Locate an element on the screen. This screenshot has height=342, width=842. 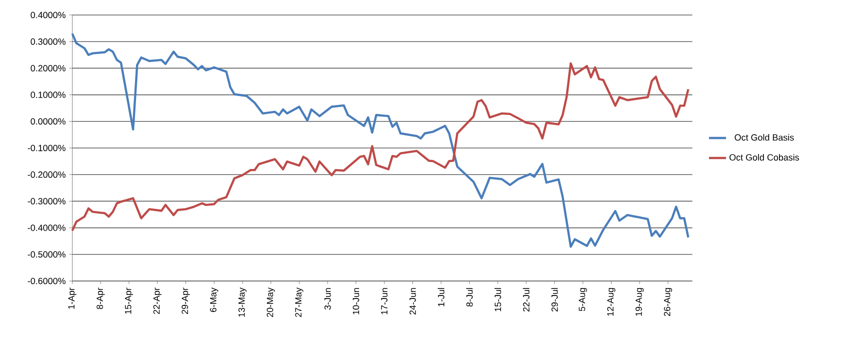
x-tick-label: 8-Jul is located at coordinates (469, 297).